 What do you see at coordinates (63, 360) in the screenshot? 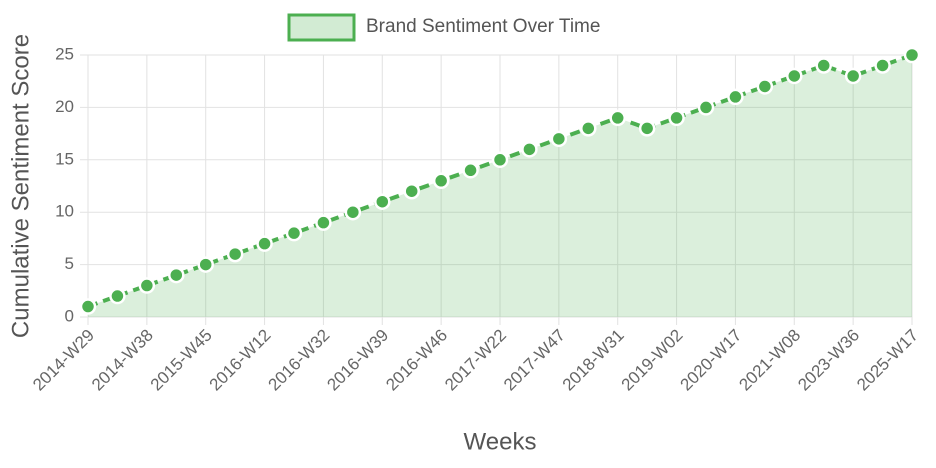
I see `x-tick-label: 2014-W29` at bounding box center [63, 360].